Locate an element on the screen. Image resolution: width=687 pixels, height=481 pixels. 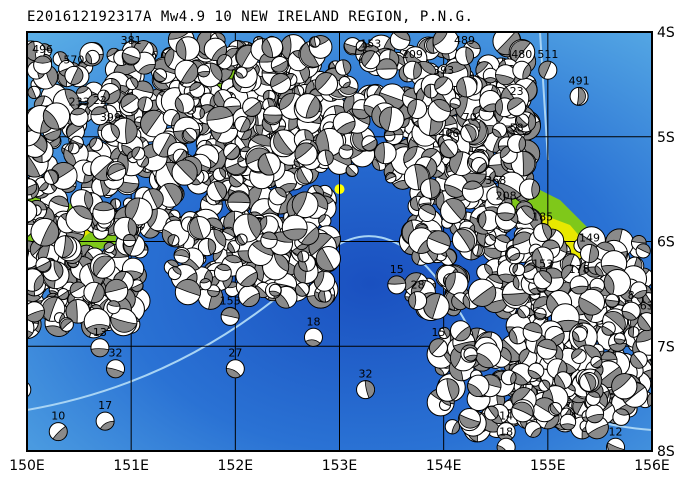
x-tick-label: 155E is located at coordinates (548, 466).